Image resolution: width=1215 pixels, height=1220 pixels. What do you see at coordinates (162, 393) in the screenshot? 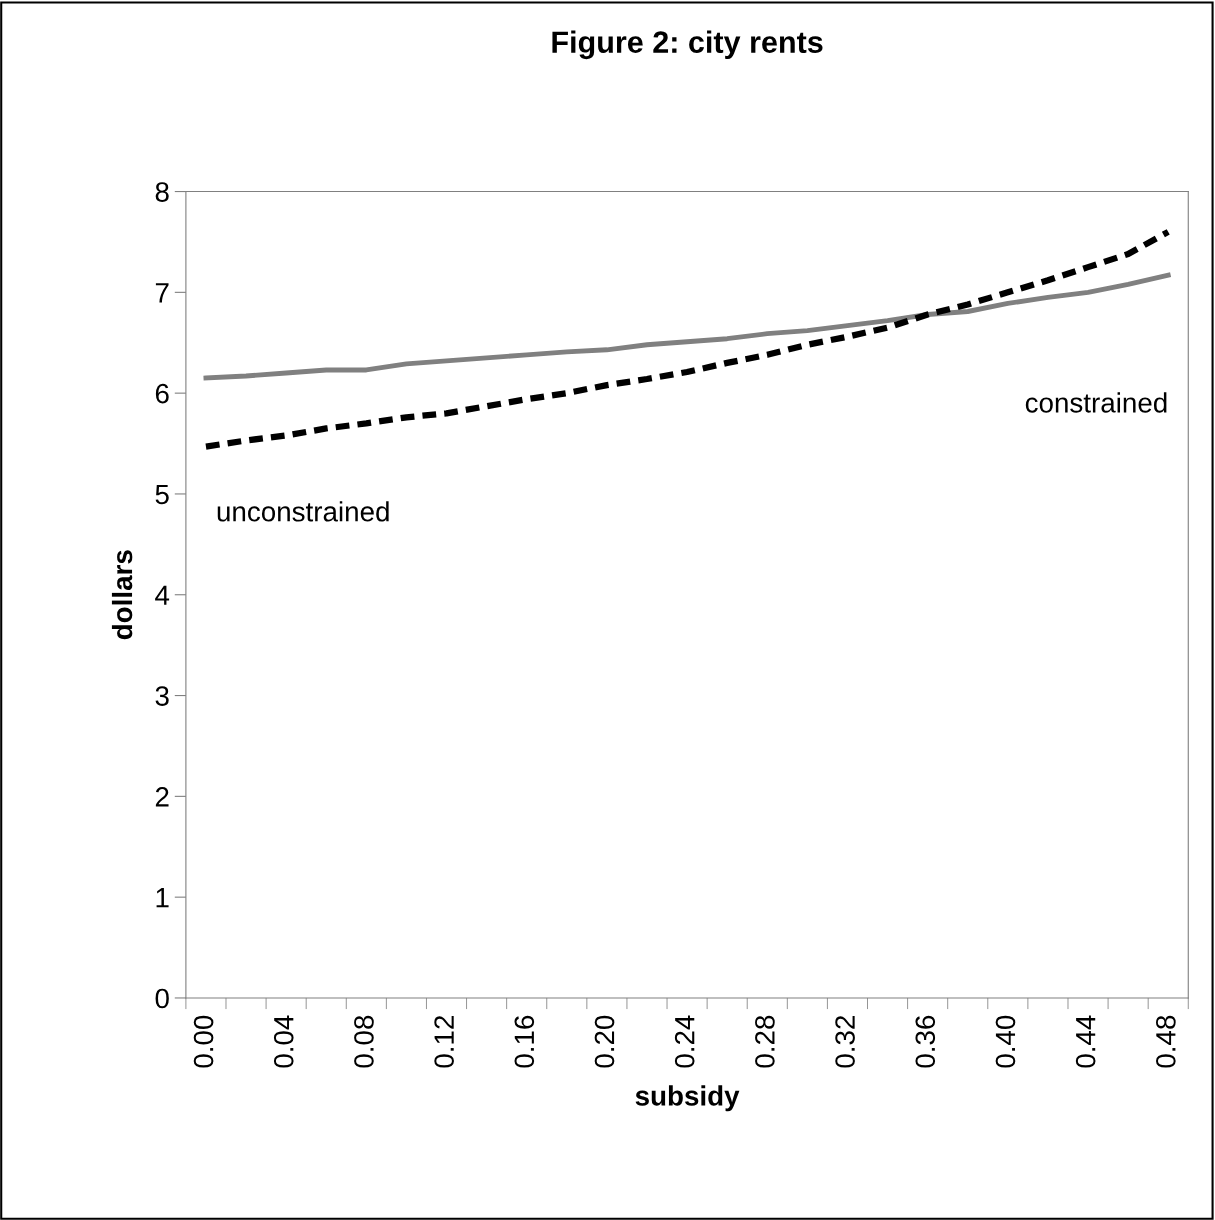
I see `y-tick-label: 6` at bounding box center [162, 393].